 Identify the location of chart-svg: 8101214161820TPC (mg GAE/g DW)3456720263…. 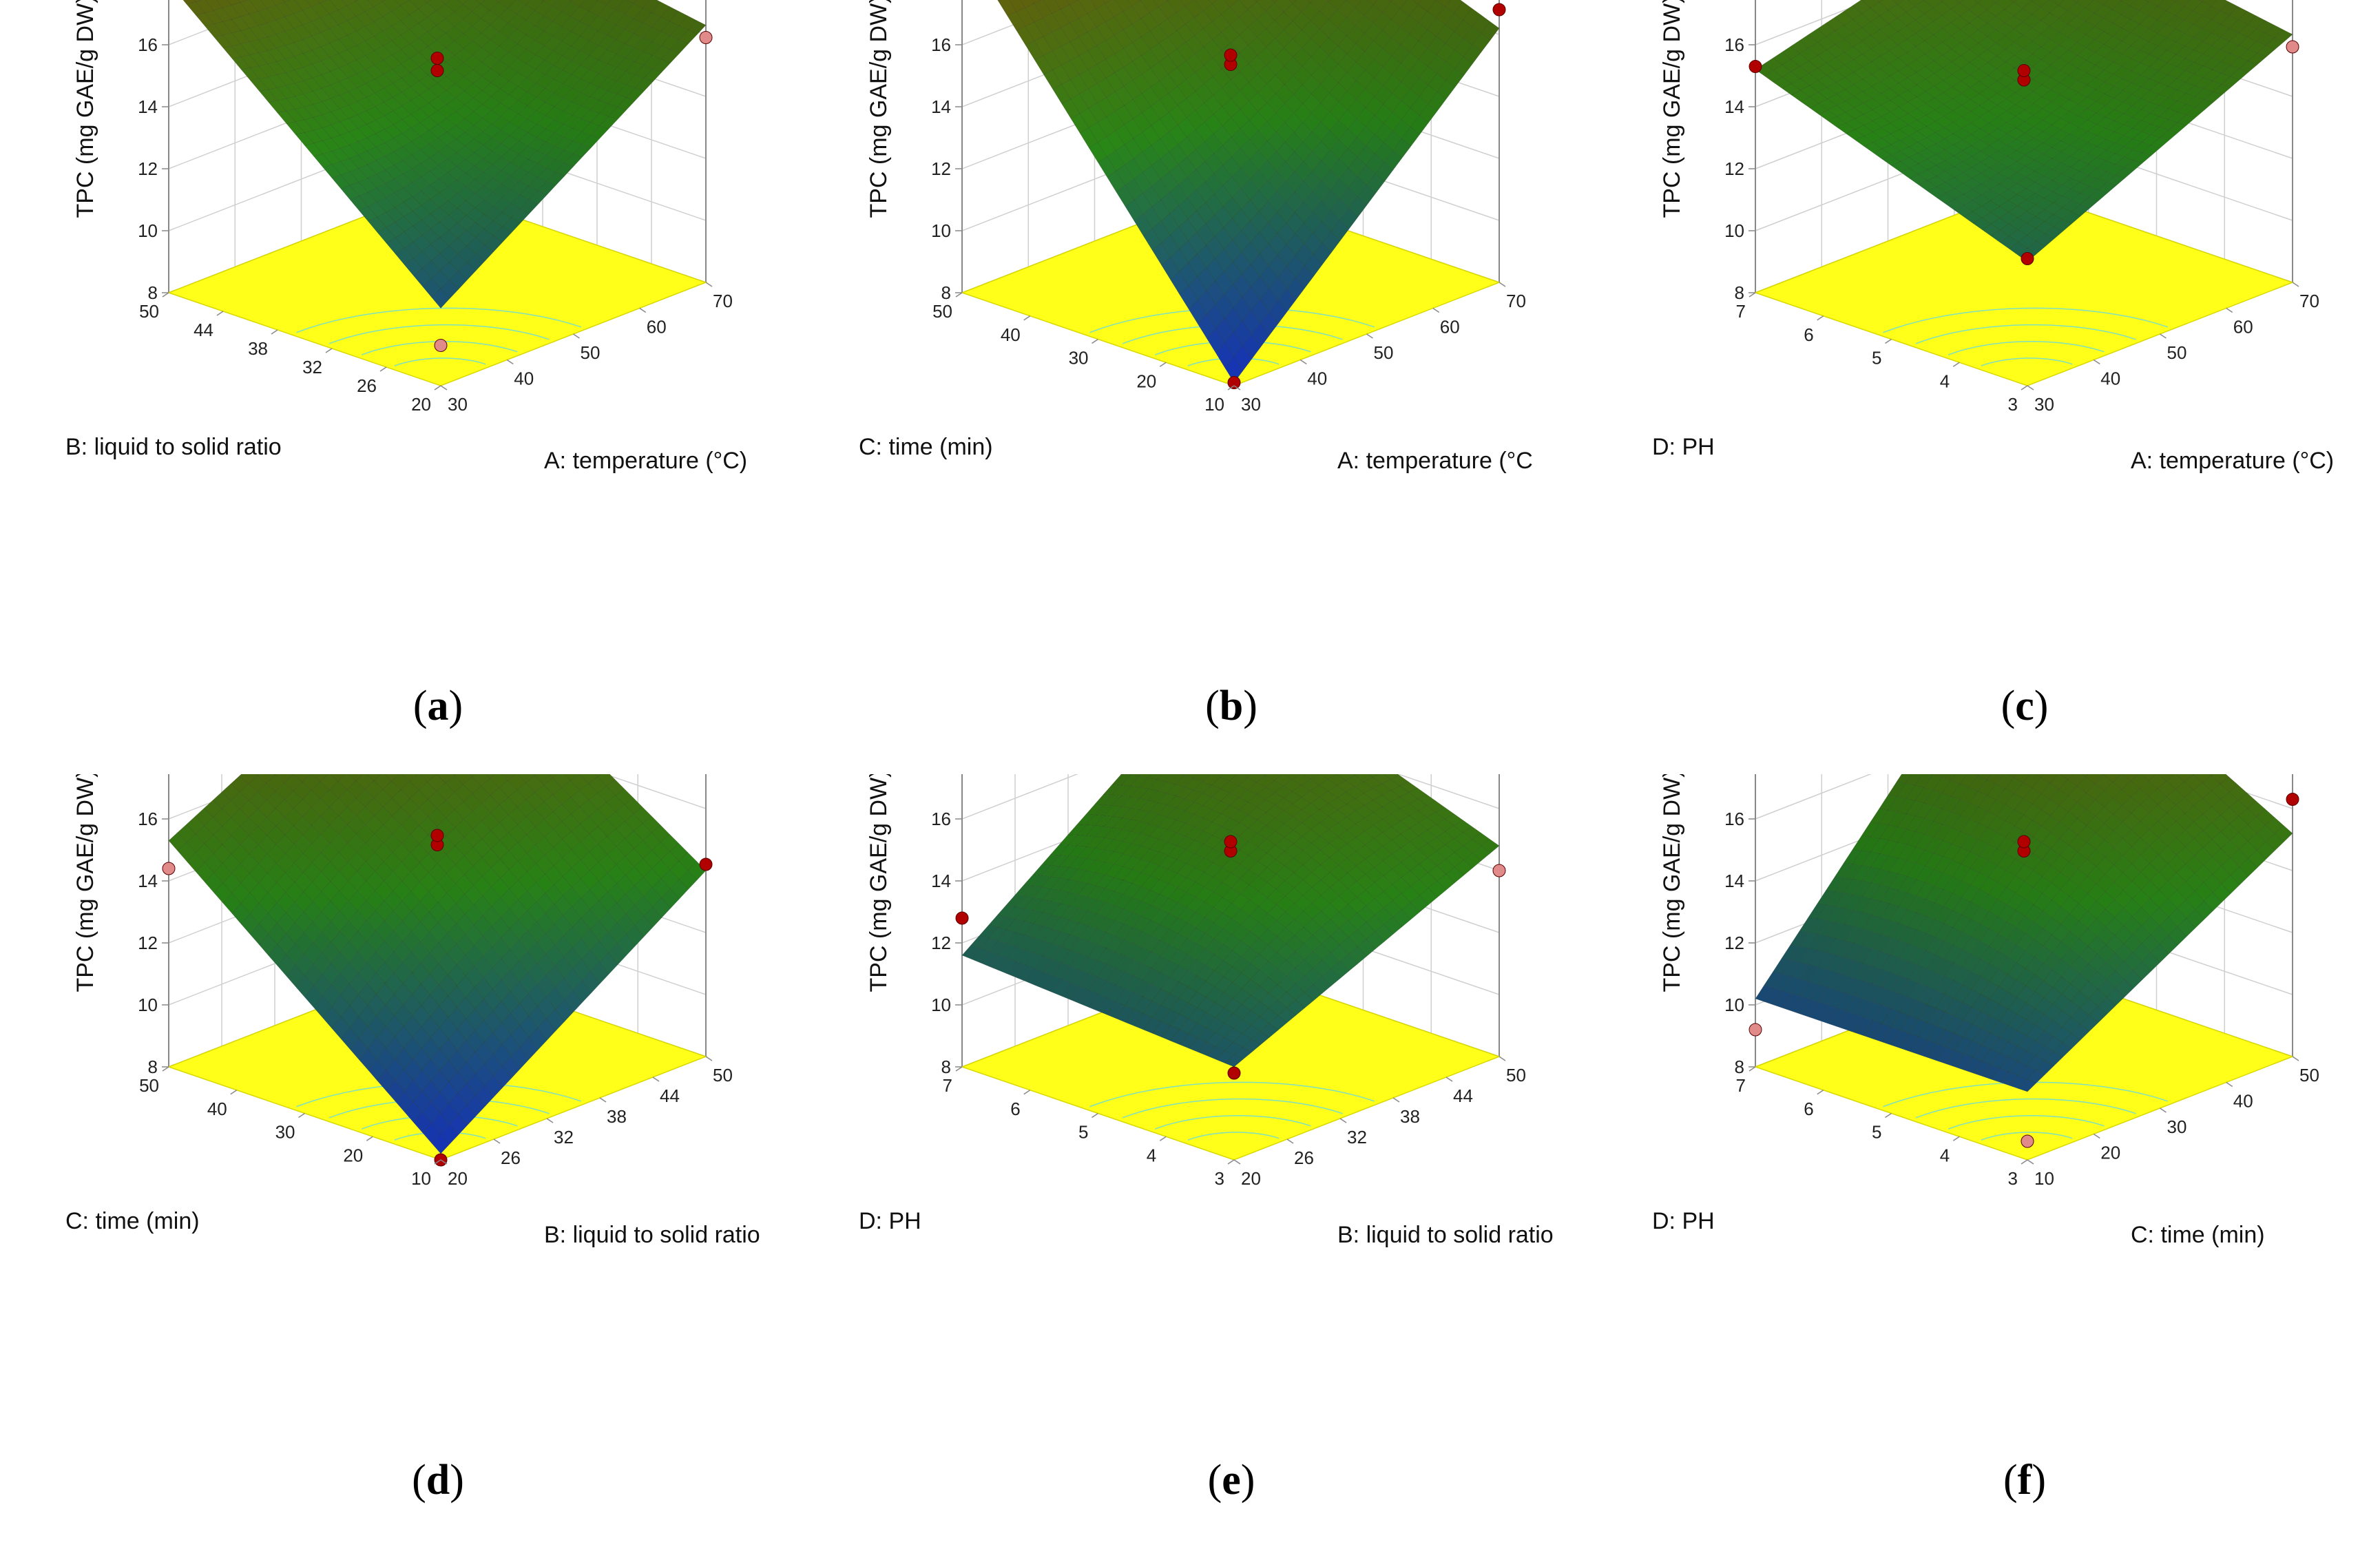
(1206, 1139).